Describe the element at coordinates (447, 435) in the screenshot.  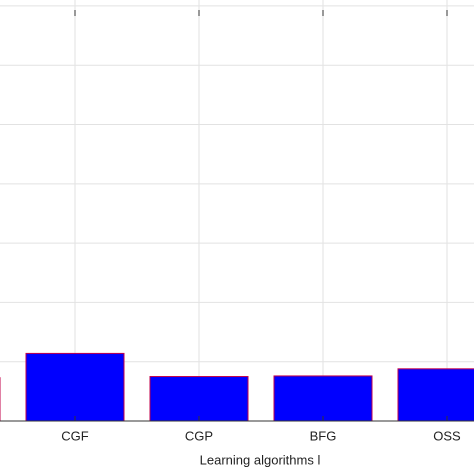
I see `x-tick-label: OSS` at that location.